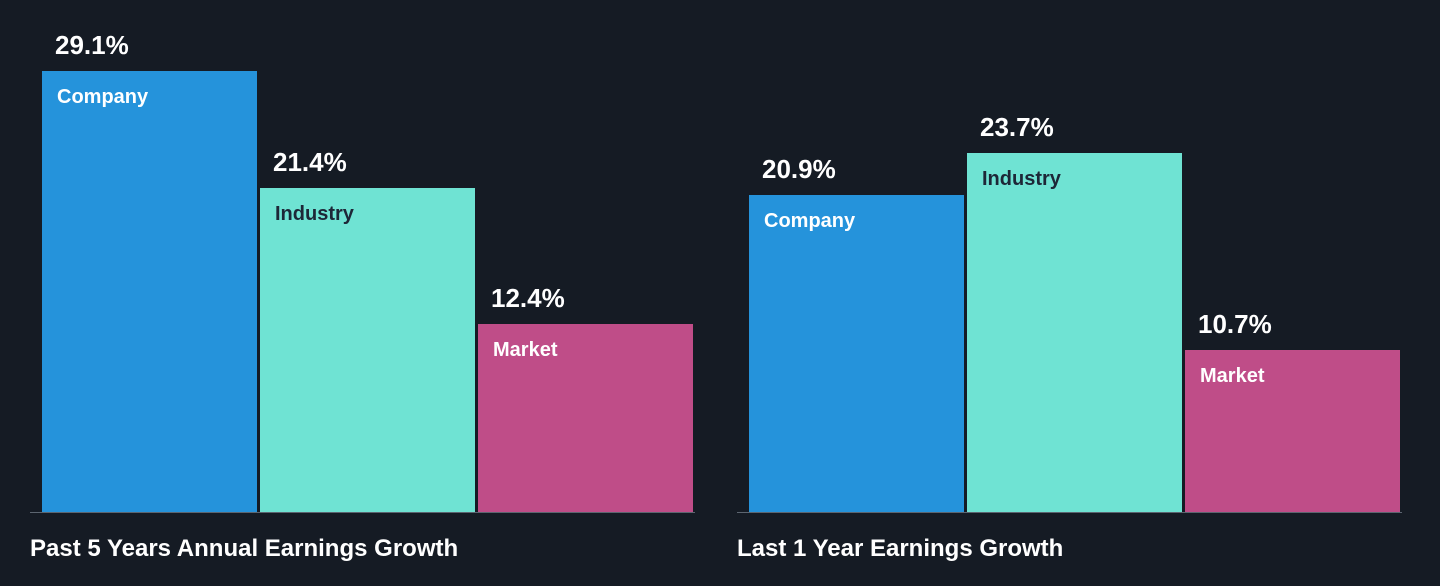 This screenshot has height=586, width=1440. I want to click on bar-group-company: 20.9% Company, so click(856, 333).